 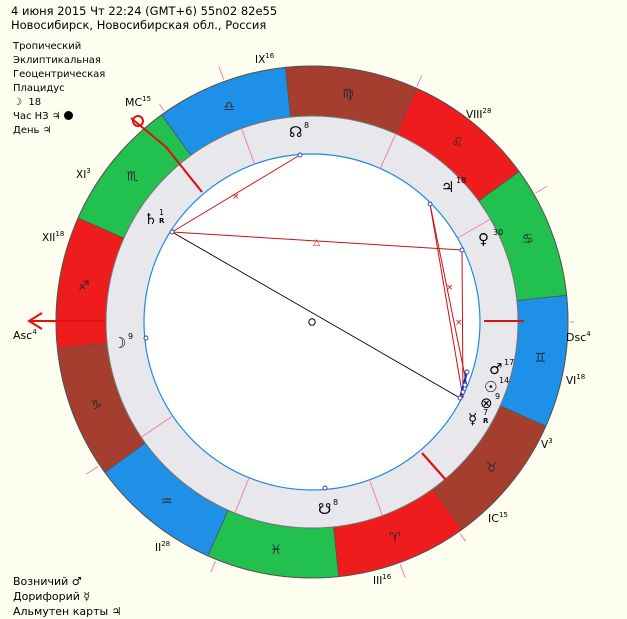 I want to click on mc-label: MC15, so click(x=138, y=102).